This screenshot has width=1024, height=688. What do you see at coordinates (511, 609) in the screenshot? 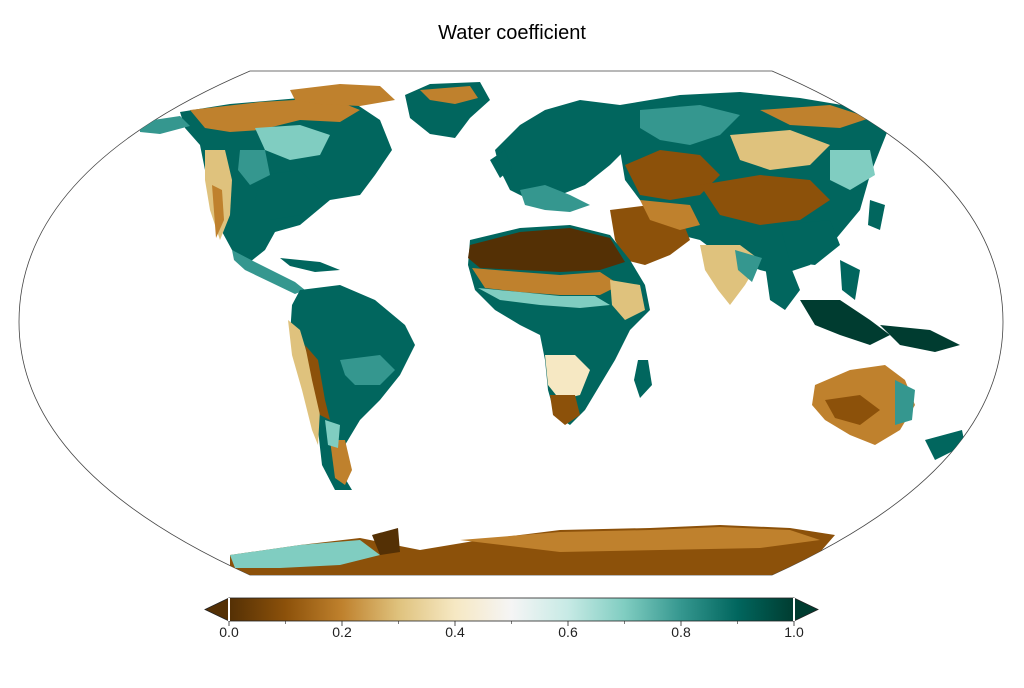
I see `colorbar-bar` at bounding box center [511, 609].